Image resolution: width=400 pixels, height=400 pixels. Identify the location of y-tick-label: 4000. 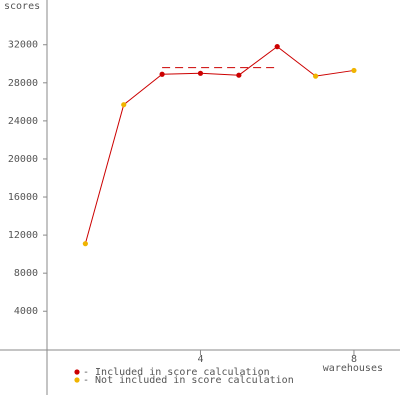
(26, 311).